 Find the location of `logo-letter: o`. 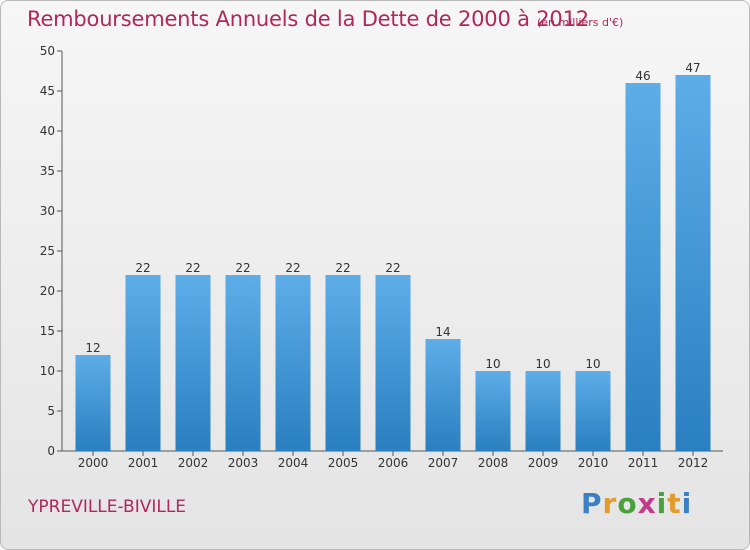

logo-letter: o is located at coordinates (627, 503).